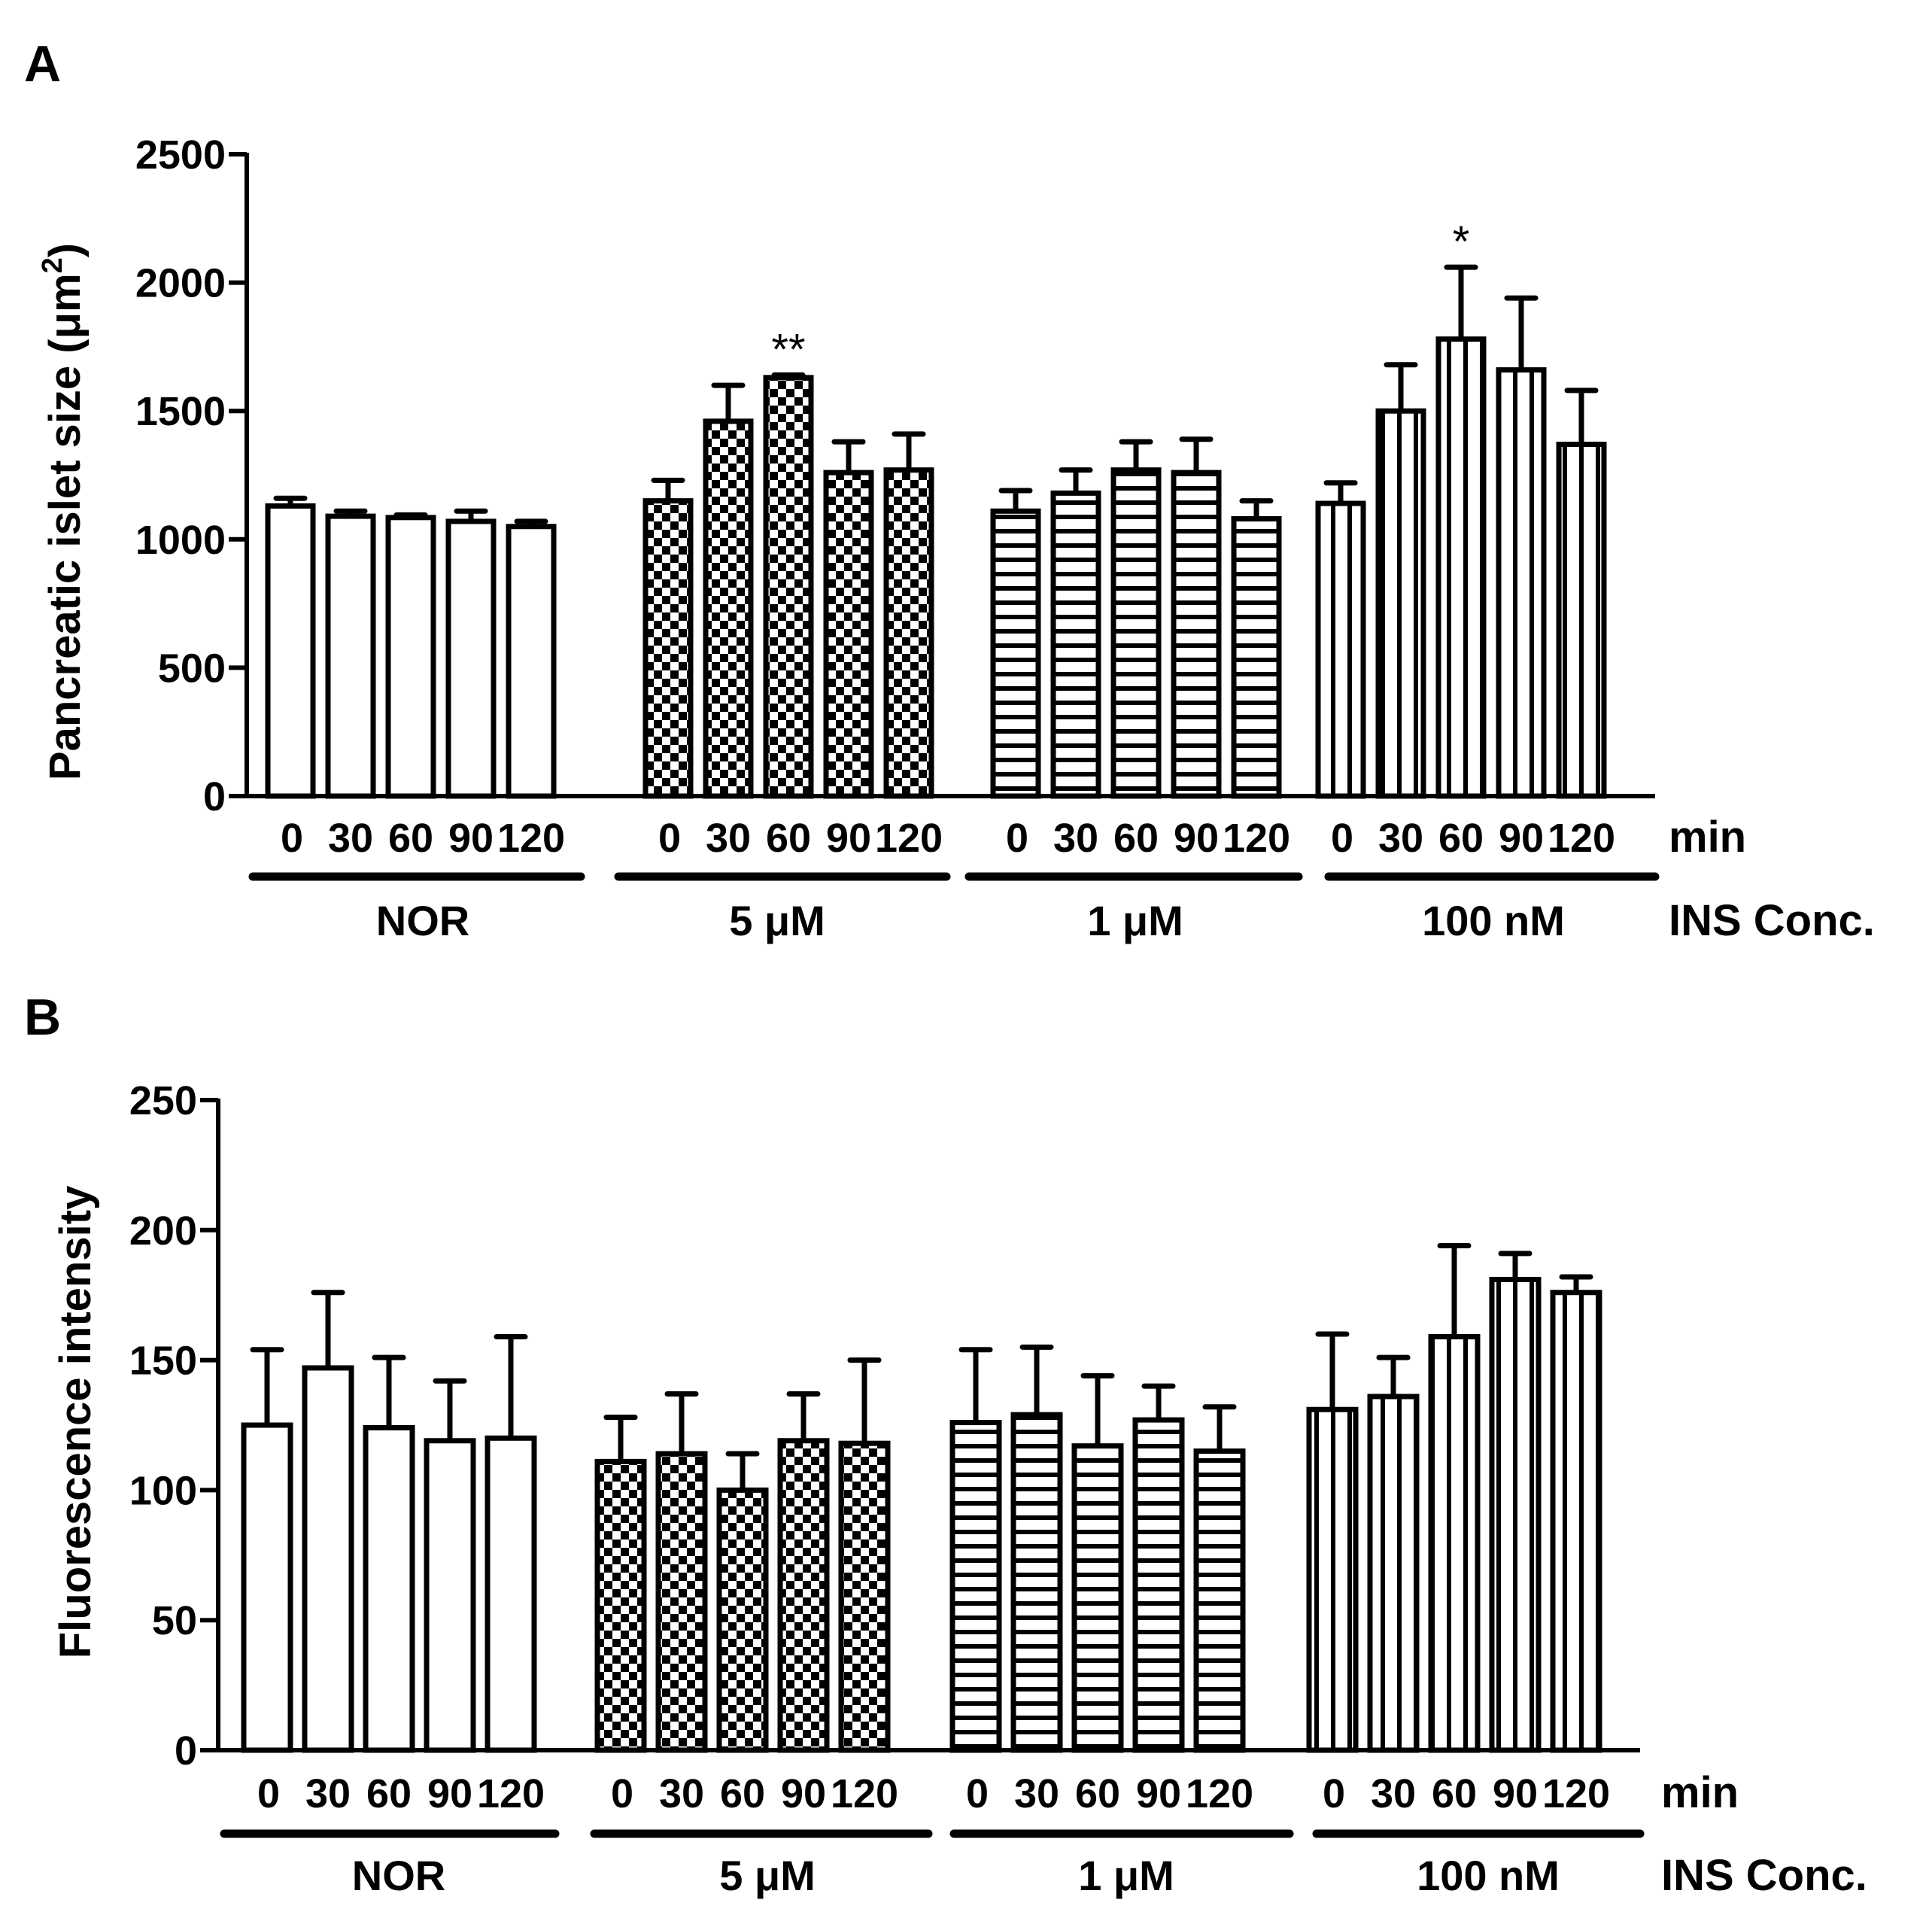 The height and width of the screenshot is (1924, 1932). What do you see at coordinates (43, 1017) in the screenshot?
I see `panel-b-letter: B` at bounding box center [43, 1017].